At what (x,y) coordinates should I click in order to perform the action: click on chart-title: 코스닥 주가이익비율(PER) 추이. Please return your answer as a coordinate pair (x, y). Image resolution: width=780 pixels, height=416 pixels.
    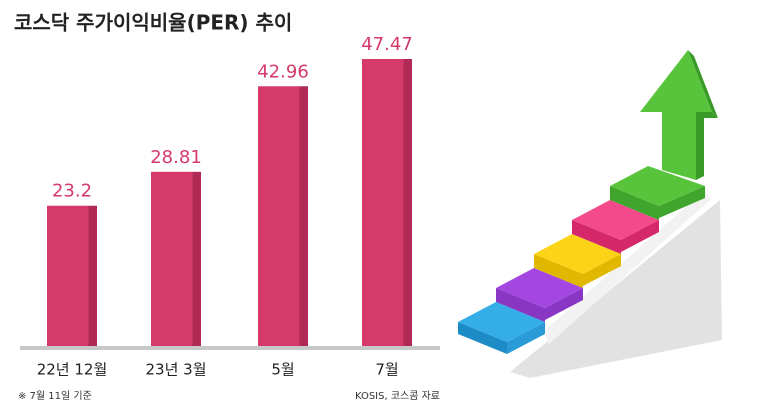
    Looking at the image, I should click on (153, 23).